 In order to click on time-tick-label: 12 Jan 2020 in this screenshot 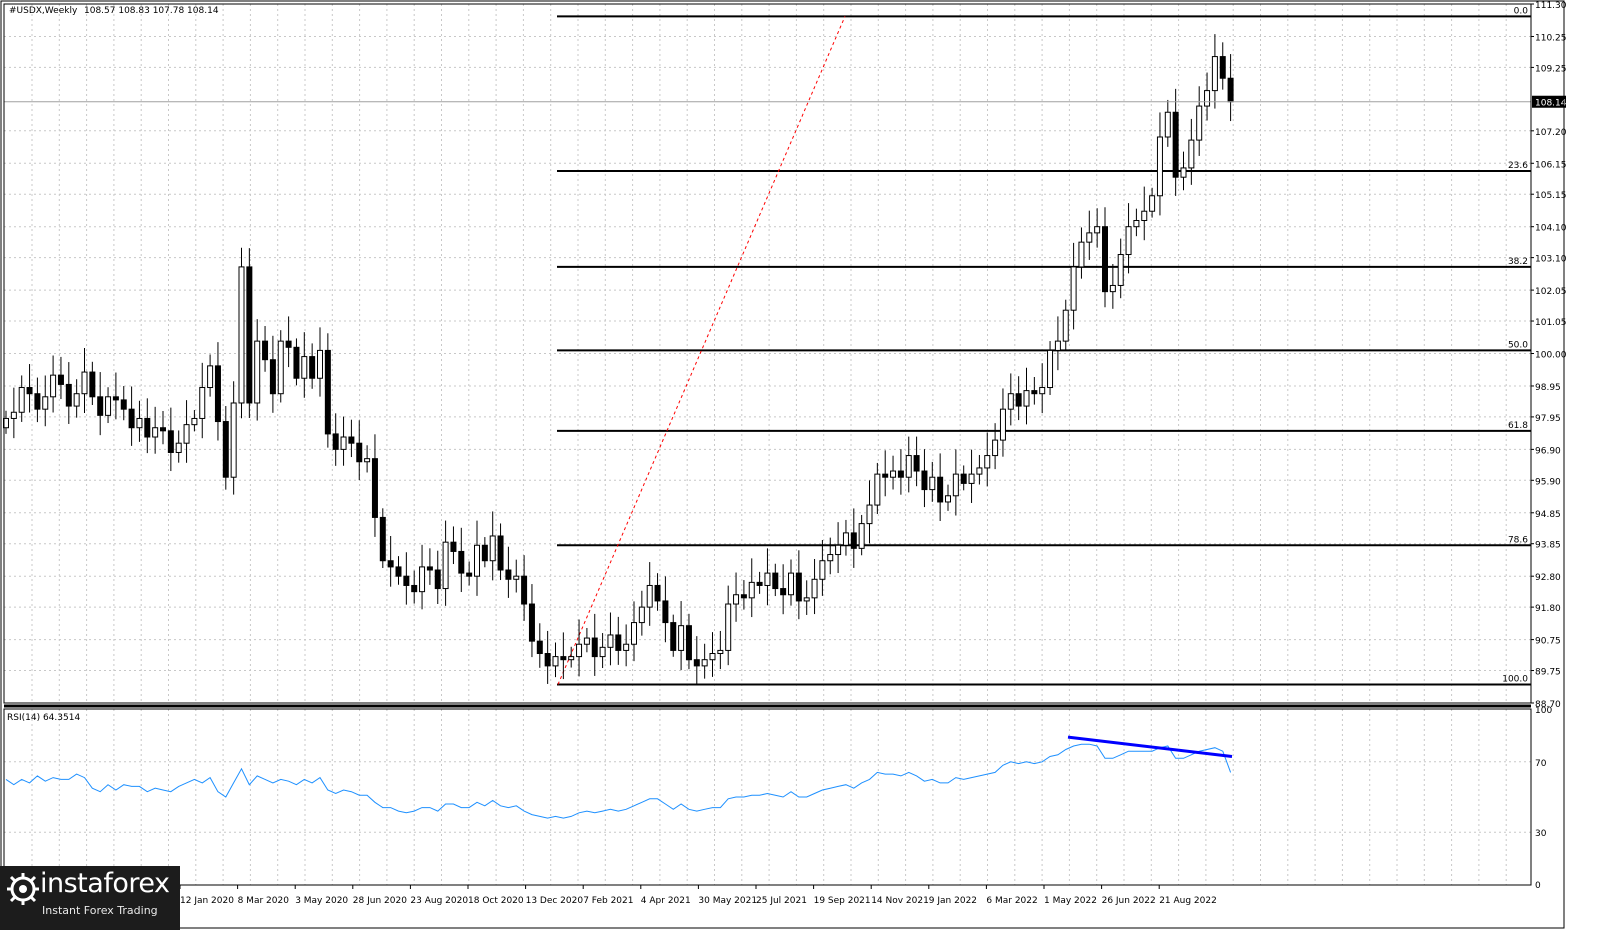, I will do `click(207, 901)`.